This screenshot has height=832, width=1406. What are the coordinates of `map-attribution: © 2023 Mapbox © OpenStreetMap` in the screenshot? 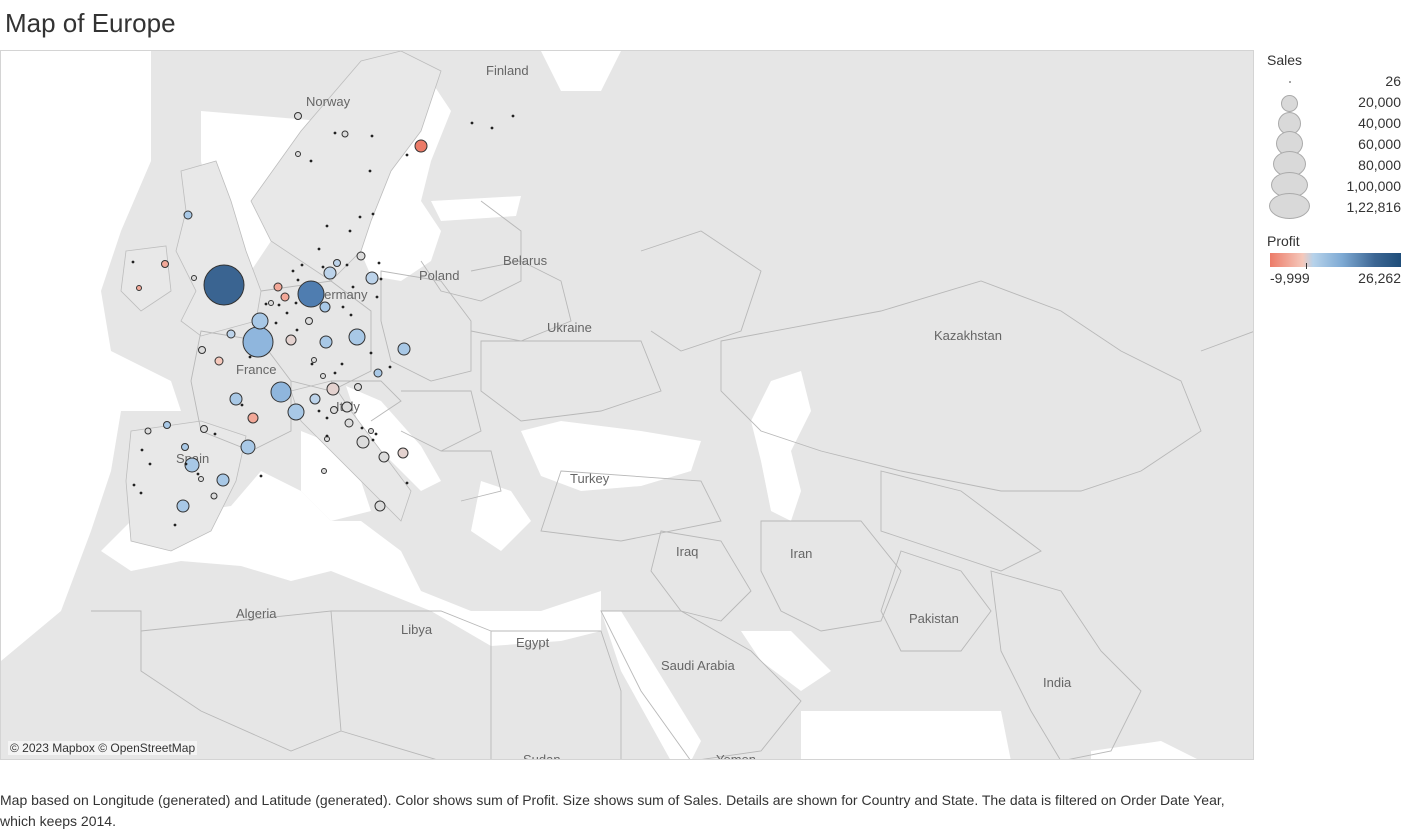 It's located at (103, 748).